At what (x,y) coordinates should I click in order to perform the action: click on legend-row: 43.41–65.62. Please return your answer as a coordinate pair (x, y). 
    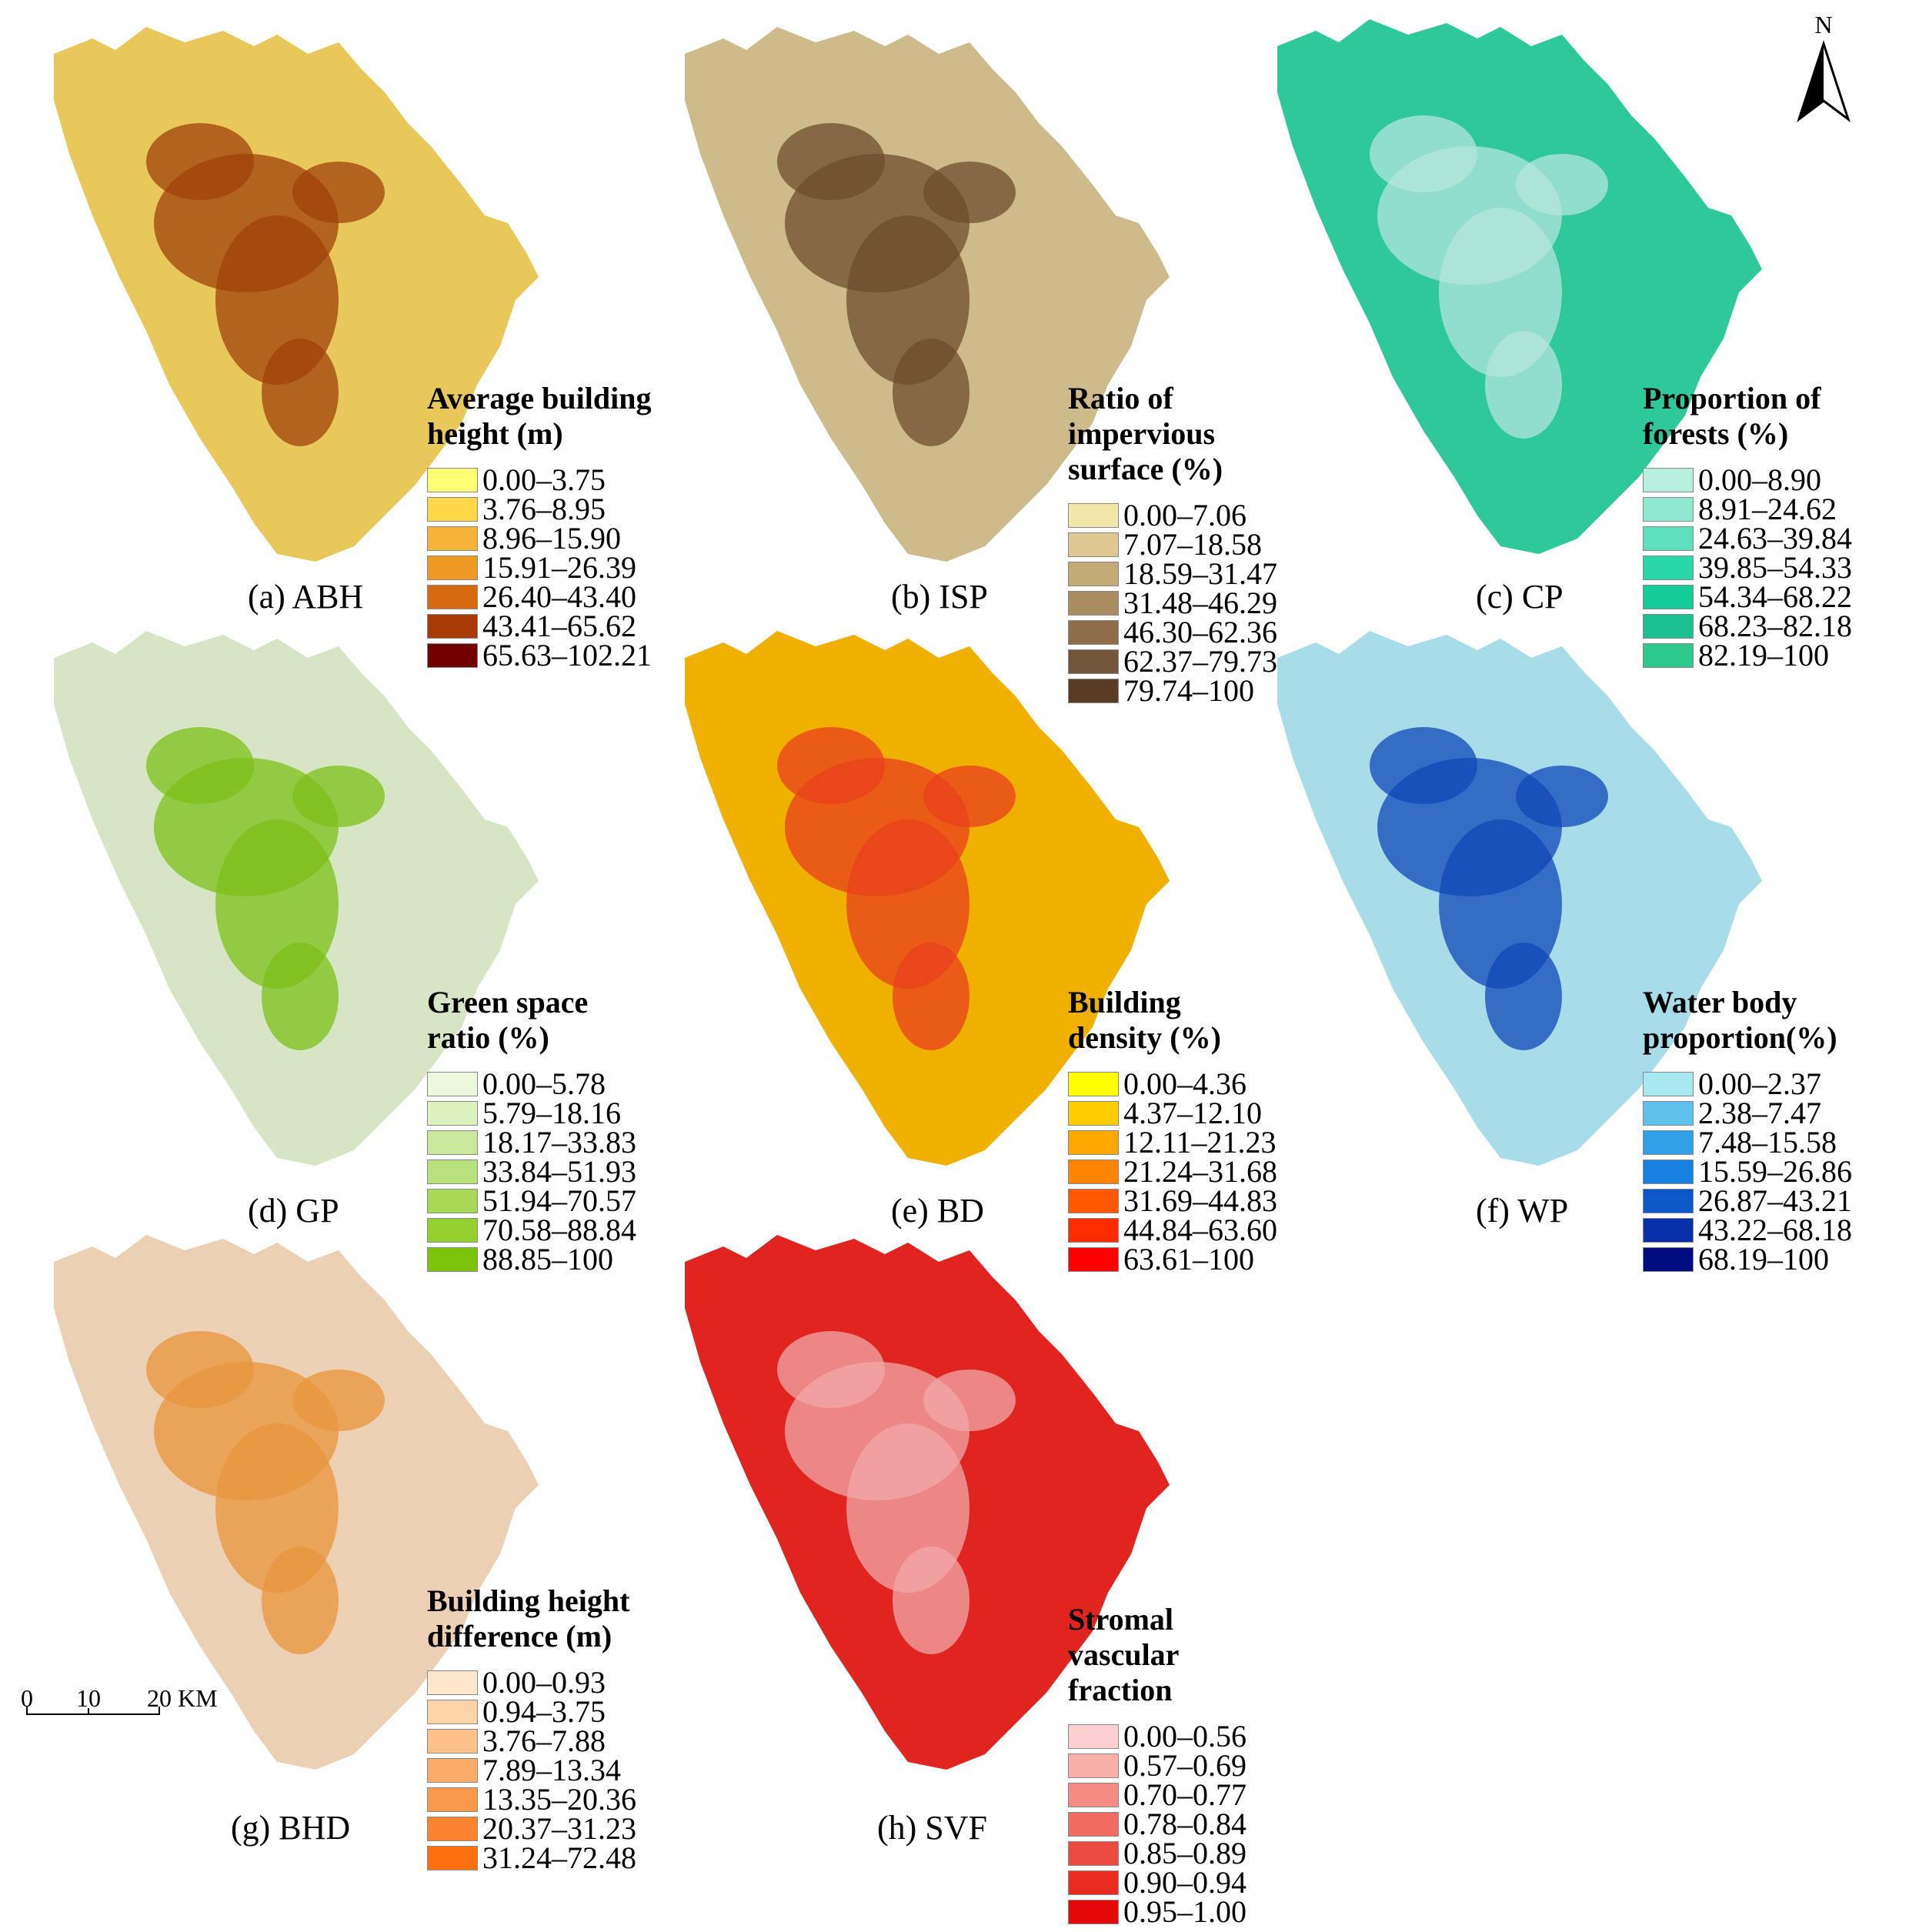
    Looking at the image, I should click on (539, 626).